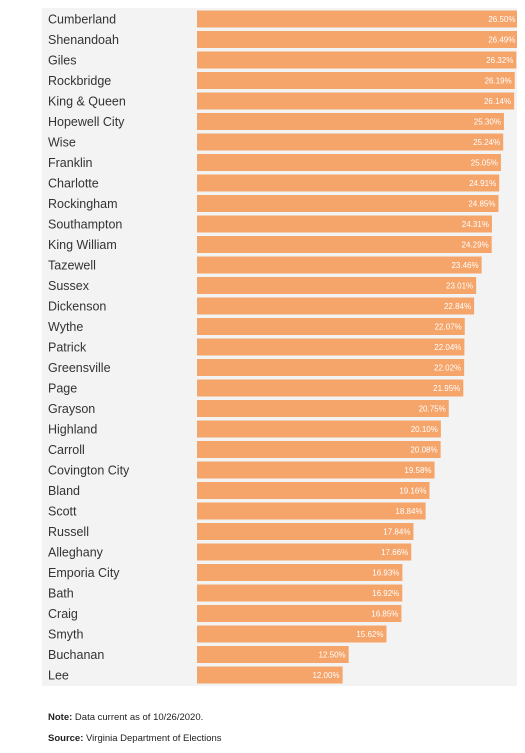 This screenshot has height=753, width=525. I want to click on category-label: Cumberland, so click(82, 20).